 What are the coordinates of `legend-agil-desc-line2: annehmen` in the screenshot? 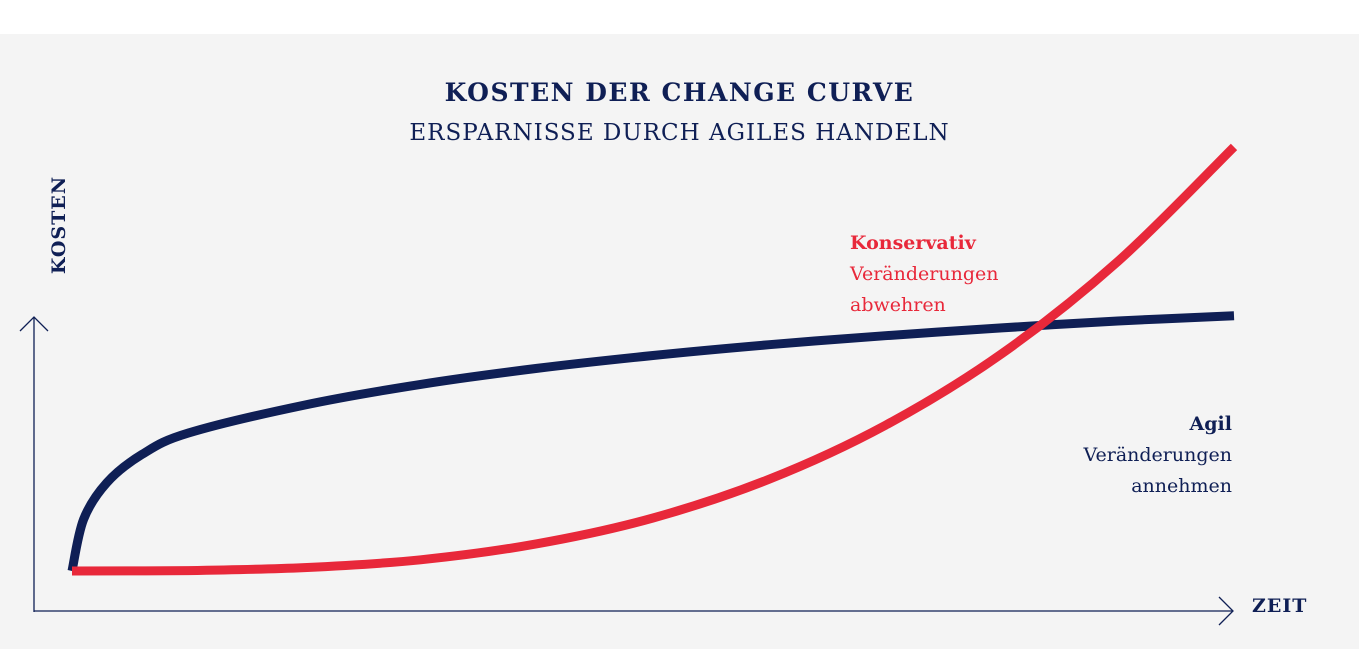 It's located at (1181, 486).